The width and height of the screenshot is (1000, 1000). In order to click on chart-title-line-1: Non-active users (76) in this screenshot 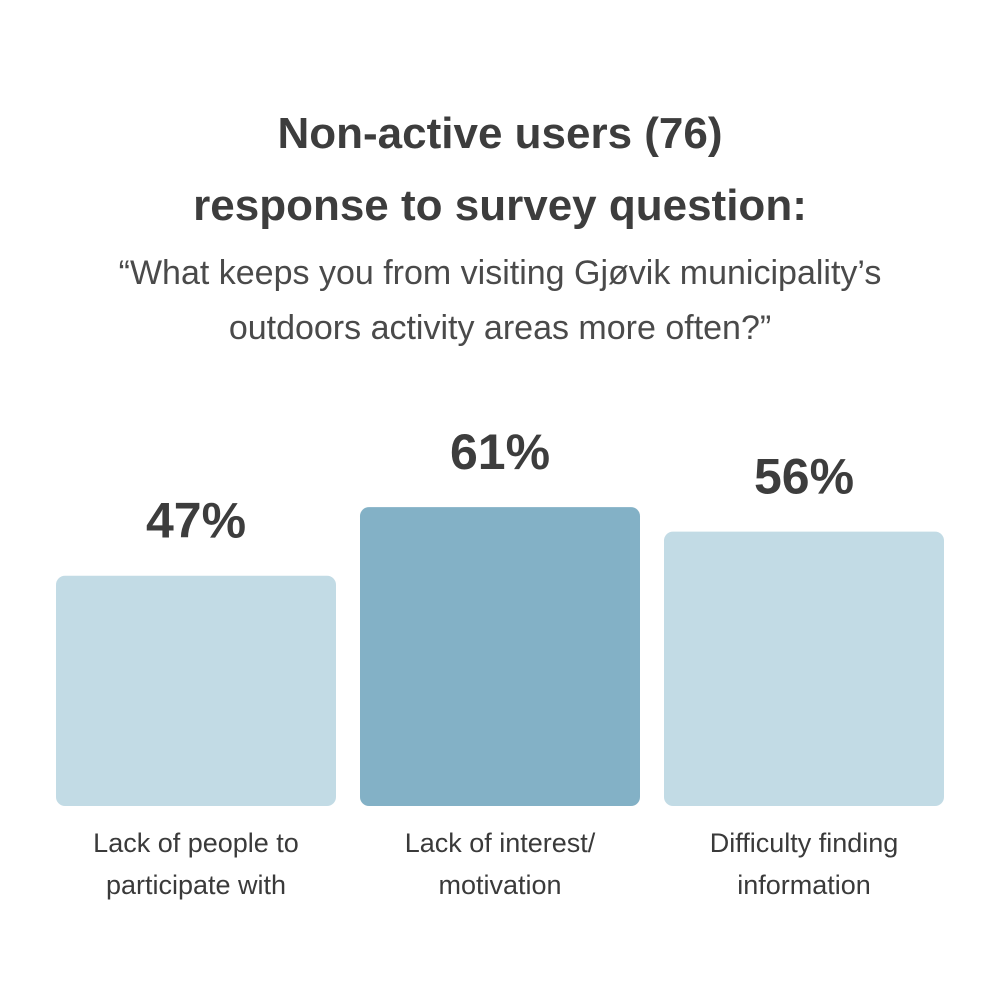, I will do `click(500, 133)`.